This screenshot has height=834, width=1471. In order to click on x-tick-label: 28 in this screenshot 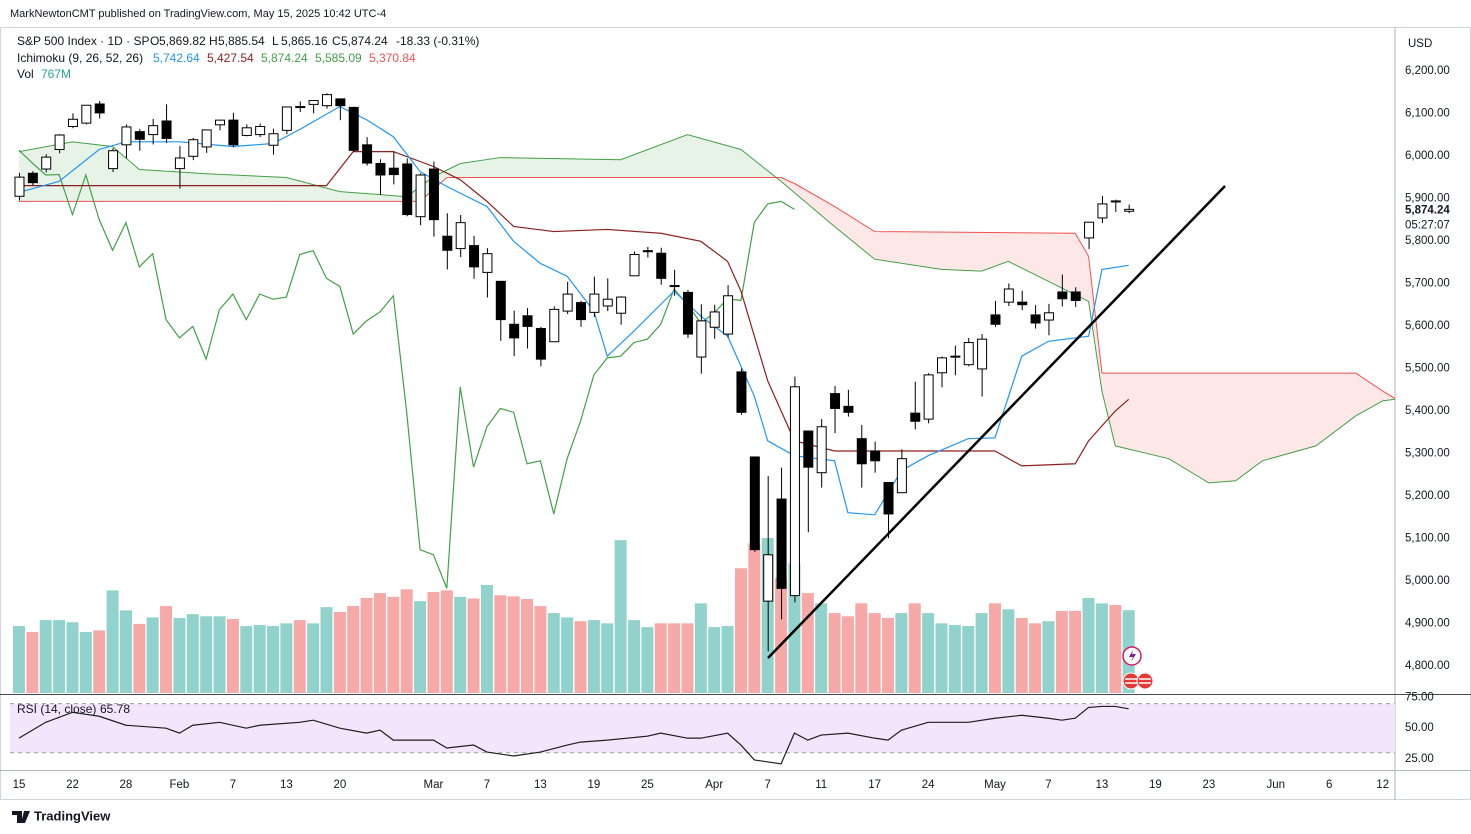, I will do `click(126, 785)`.